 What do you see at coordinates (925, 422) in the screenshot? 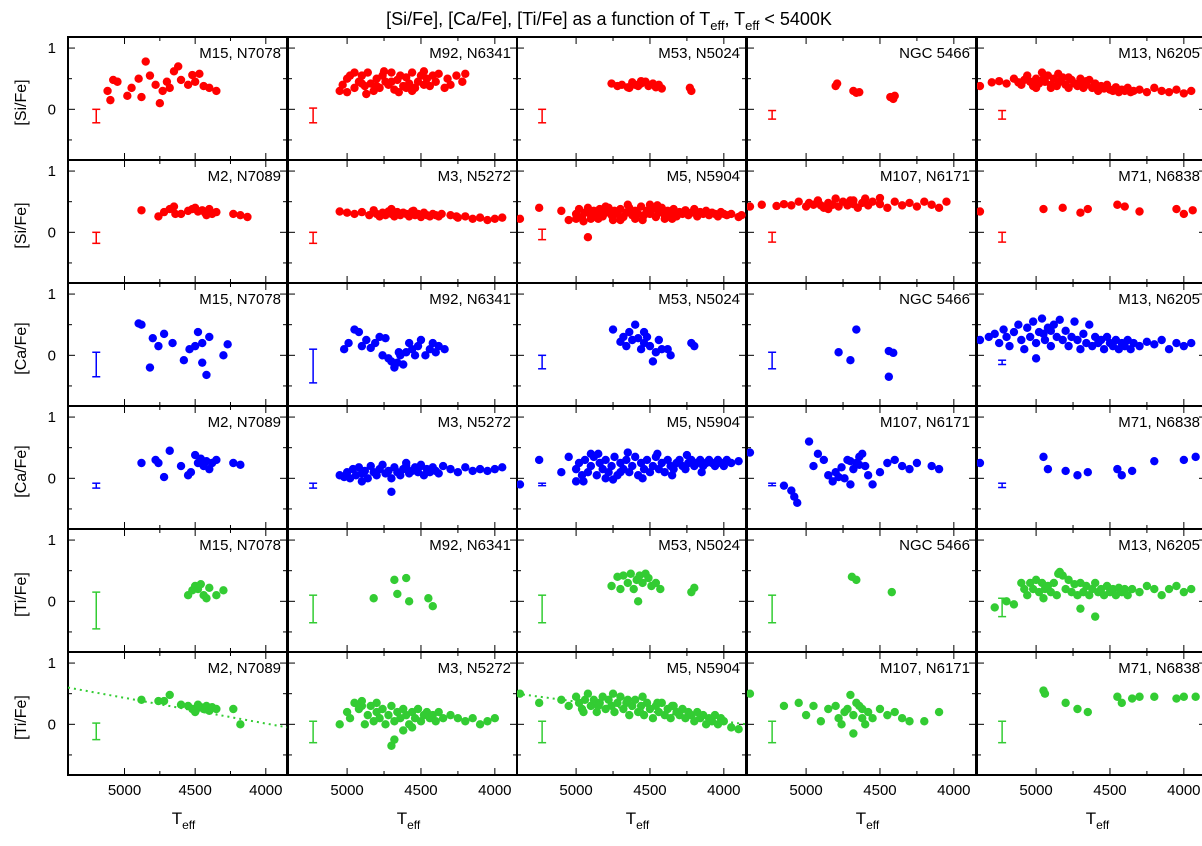
I see `panel-title: M107, N6171` at bounding box center [925, 422].